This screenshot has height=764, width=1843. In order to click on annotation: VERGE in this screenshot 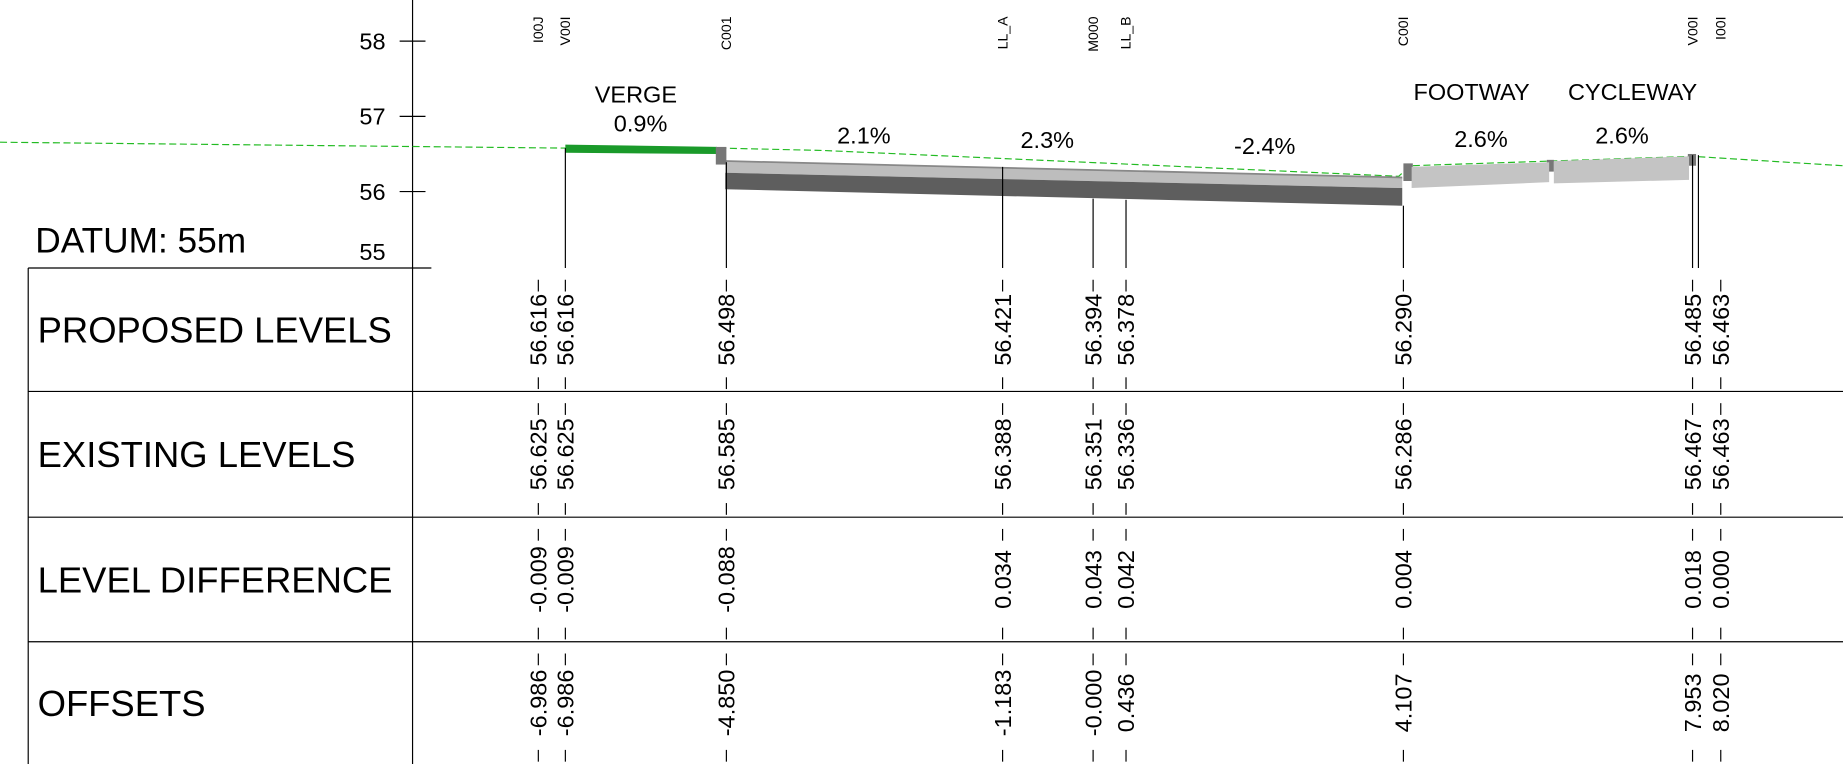, I will do `click(636, 94)`.